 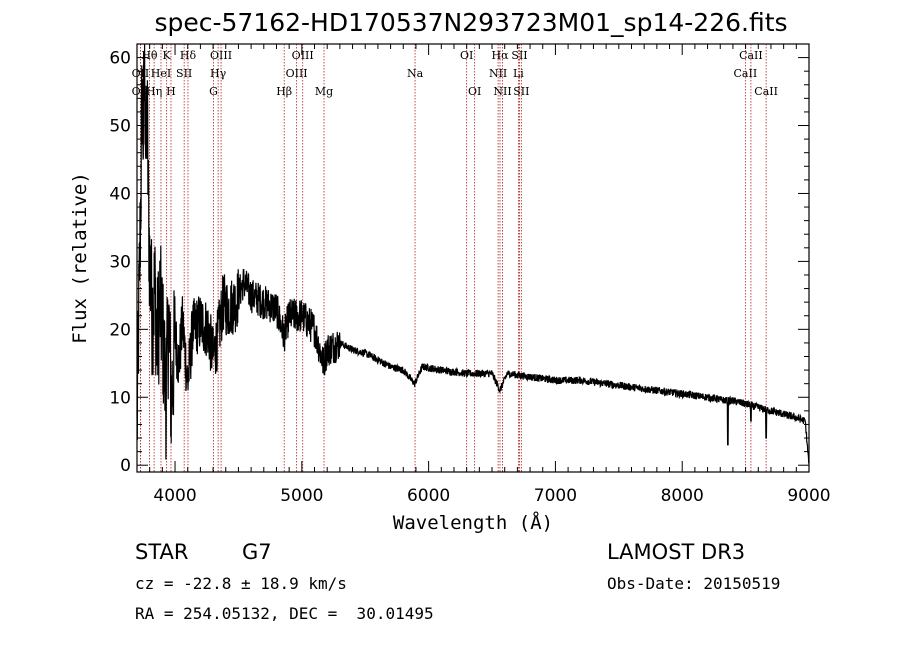 What do you see at coordinates (171, 91) in the screenshot?
I see `spectral-line-label: H` at bounding box center [171, 91].